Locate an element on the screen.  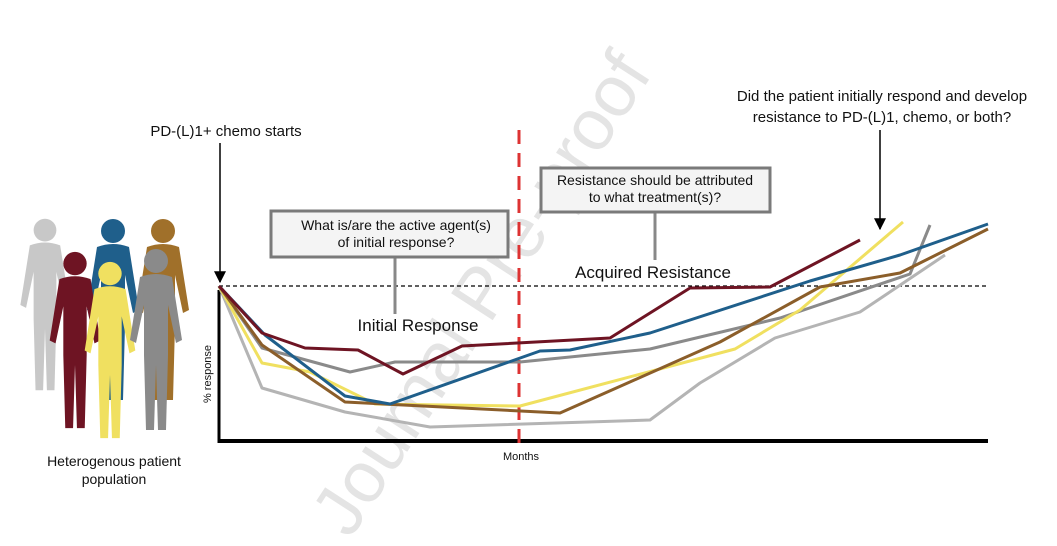
acquired-resistance-label: Acquired Resistance is located at coordinates (653, 272).